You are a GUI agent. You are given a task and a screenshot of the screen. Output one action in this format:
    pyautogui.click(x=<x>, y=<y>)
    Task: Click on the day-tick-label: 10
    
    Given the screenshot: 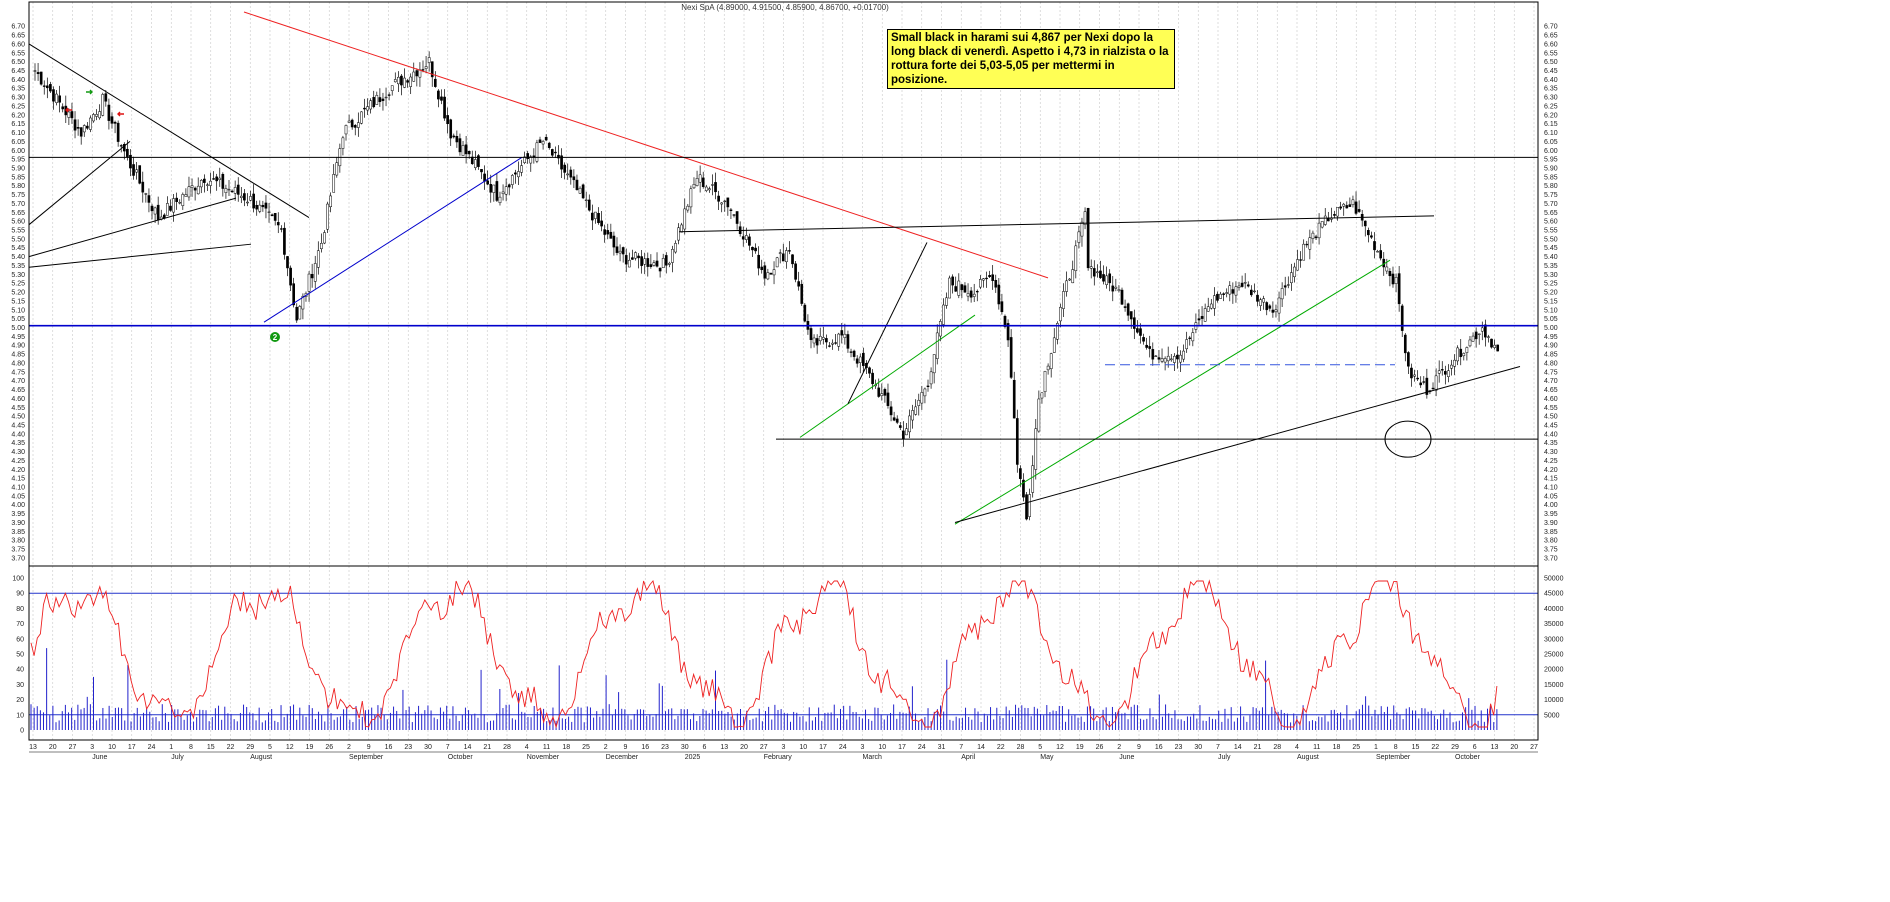 What is the action you would take?
    pyautogui.click(x=882, y=747)
    